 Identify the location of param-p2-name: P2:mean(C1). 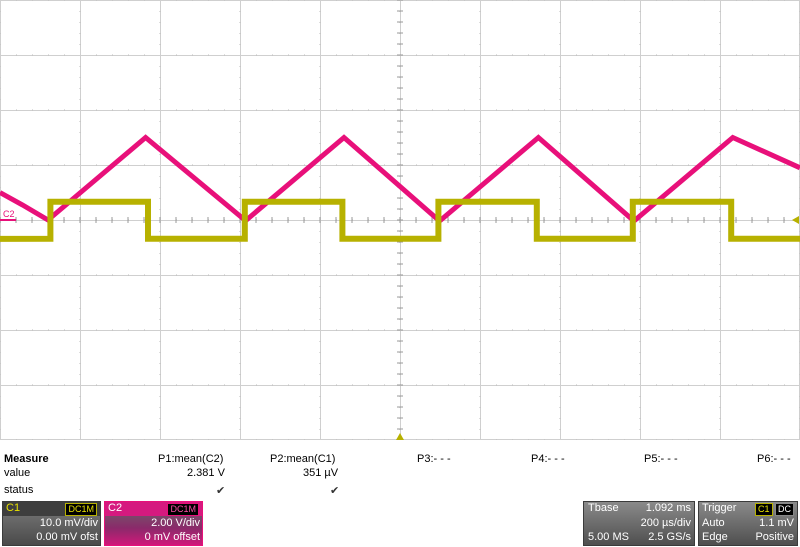
(303, 459).